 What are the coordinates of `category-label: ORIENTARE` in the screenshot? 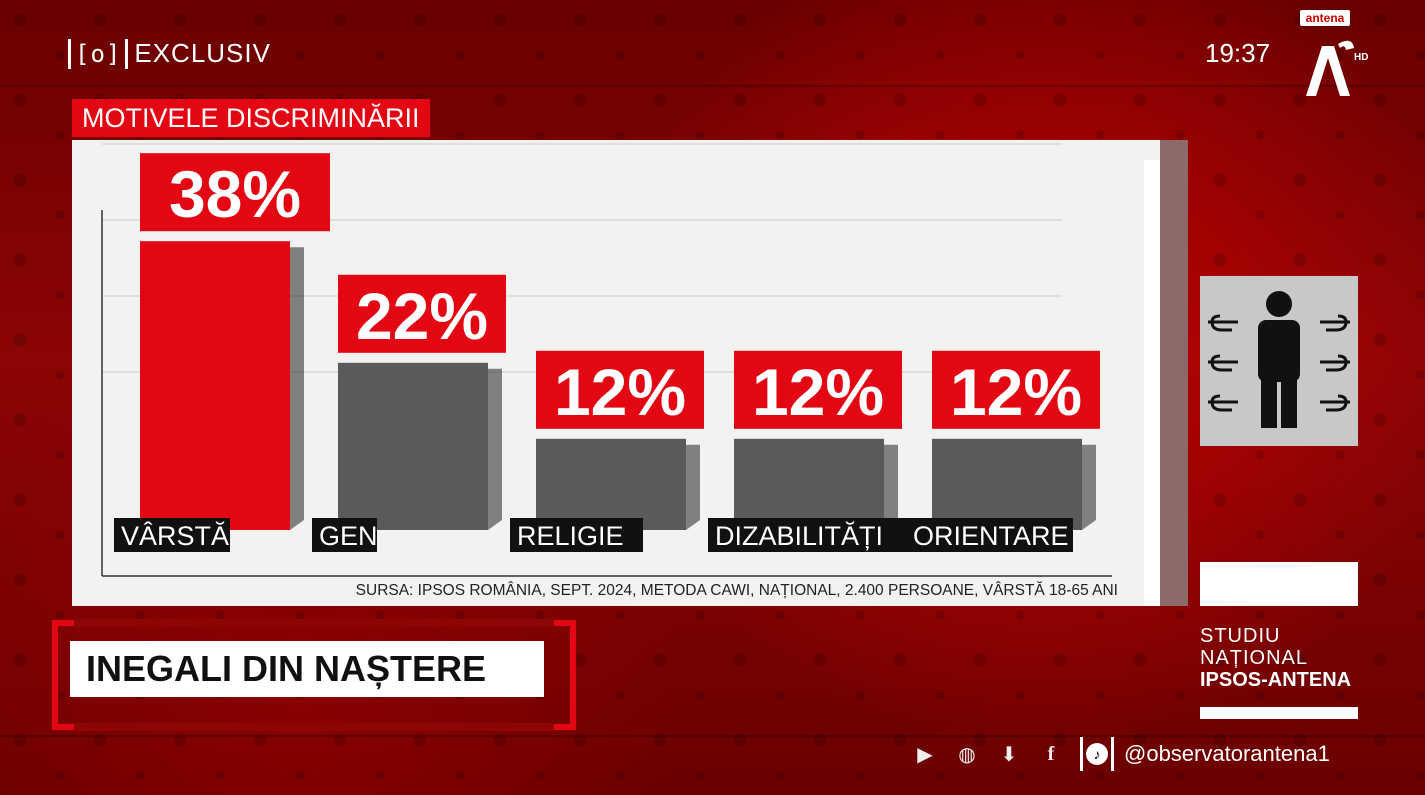 It's located at (991, 536).